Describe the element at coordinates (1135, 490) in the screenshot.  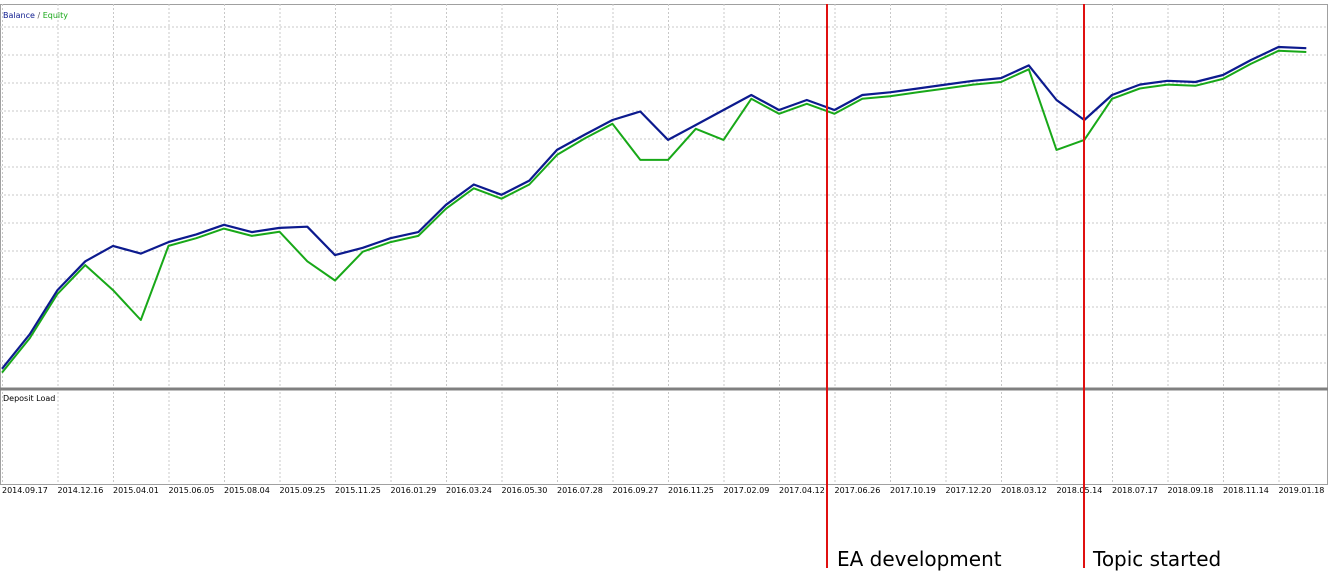
I see `x-tick-label: 2018.07.17` at that location.